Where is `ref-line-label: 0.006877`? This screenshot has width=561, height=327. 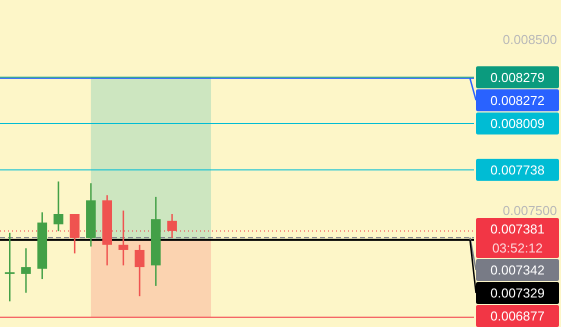 ref-line-label: 0.006877 is located at coordinates (517, 316).